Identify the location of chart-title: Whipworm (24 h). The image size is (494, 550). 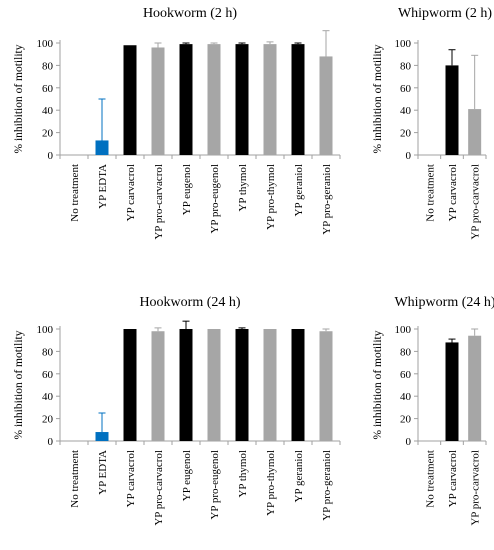
(444, 302).